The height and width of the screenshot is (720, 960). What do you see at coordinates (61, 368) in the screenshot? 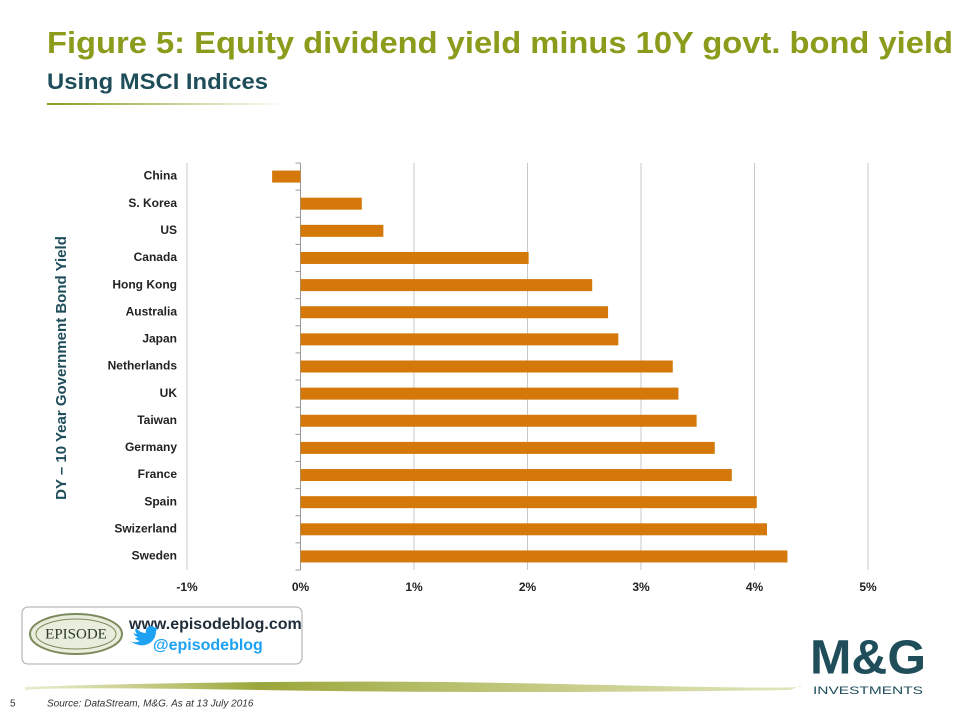
I see `y-axis-label: DY – 10 Year Government Bond Yield` at bounding box center [61, 368].